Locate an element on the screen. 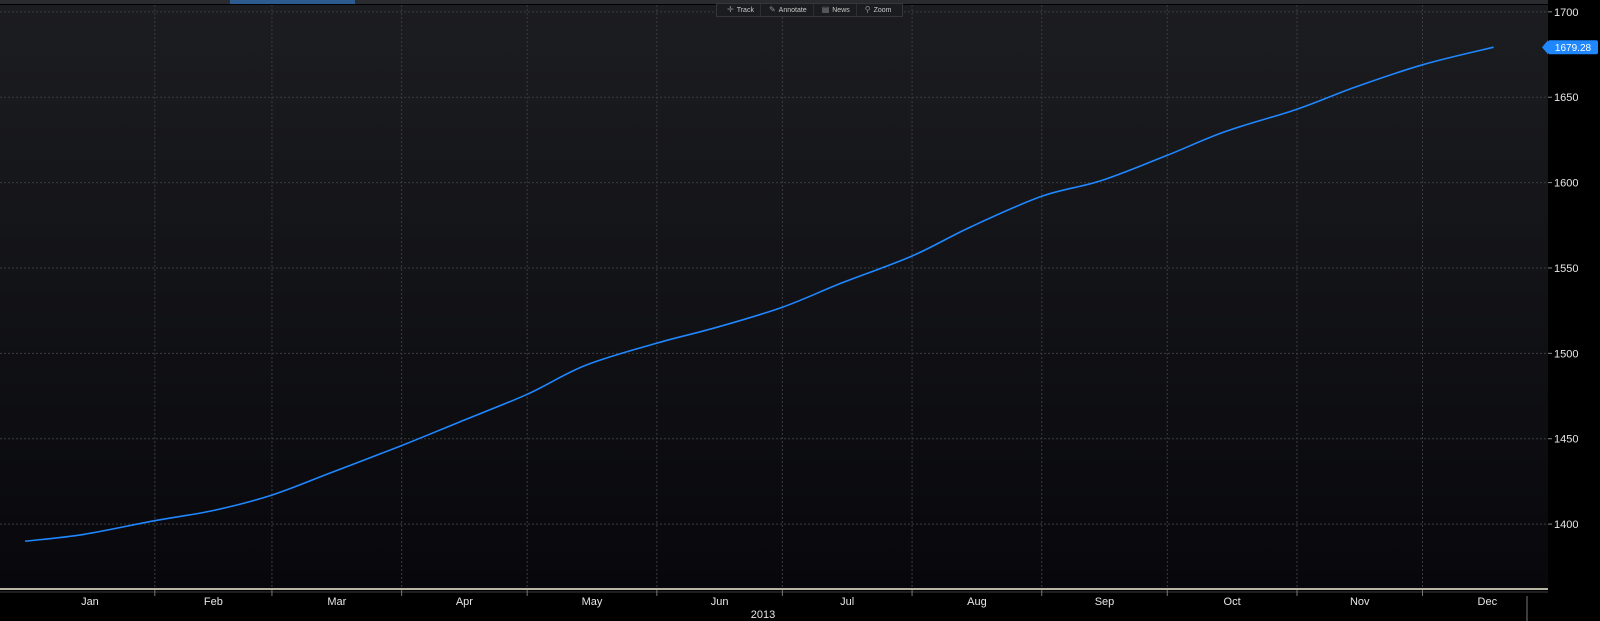 Image resolution: width=1600 pixels, height=621 pixels. top-tab-active is located at coordinates (292, 2).